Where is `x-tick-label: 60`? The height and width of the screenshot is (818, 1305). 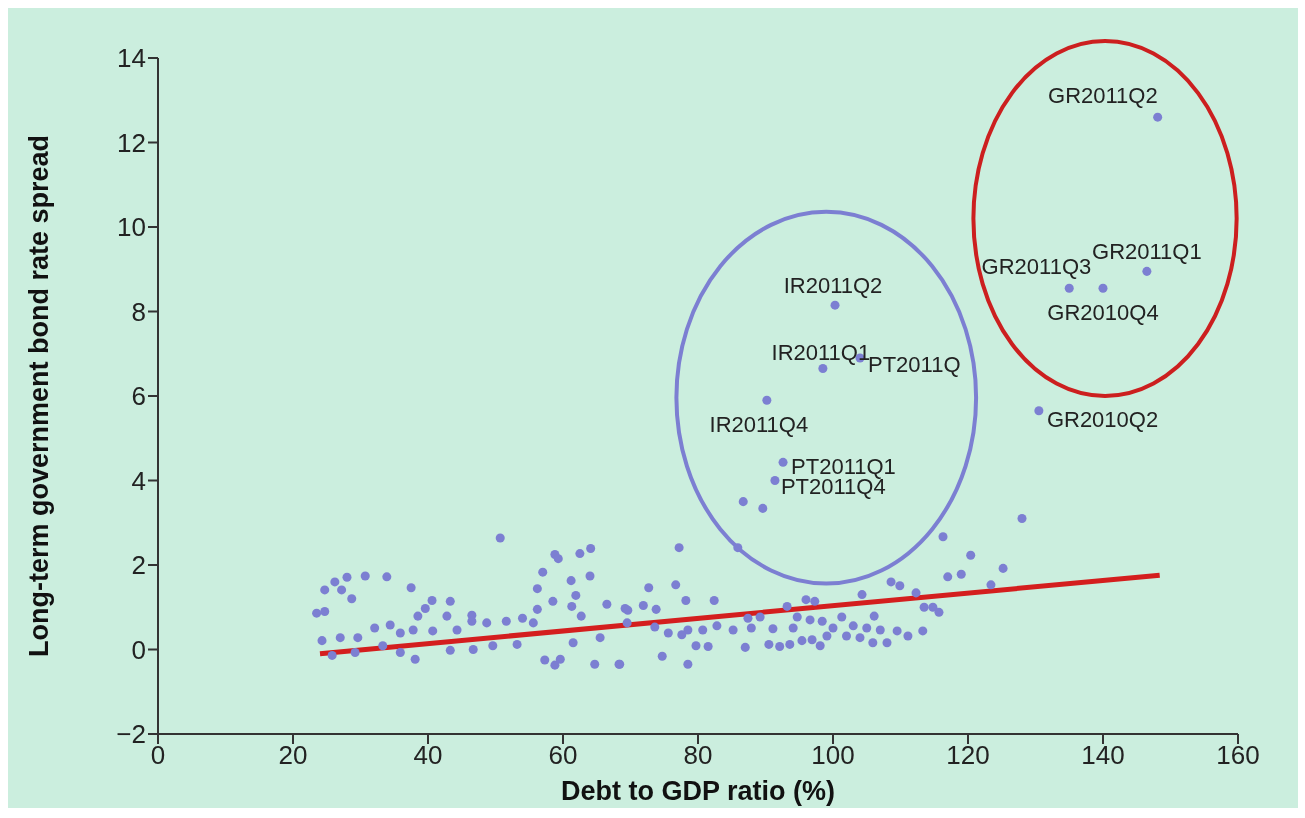 x-tick-label: 60 is located at coordinates (563, 755).